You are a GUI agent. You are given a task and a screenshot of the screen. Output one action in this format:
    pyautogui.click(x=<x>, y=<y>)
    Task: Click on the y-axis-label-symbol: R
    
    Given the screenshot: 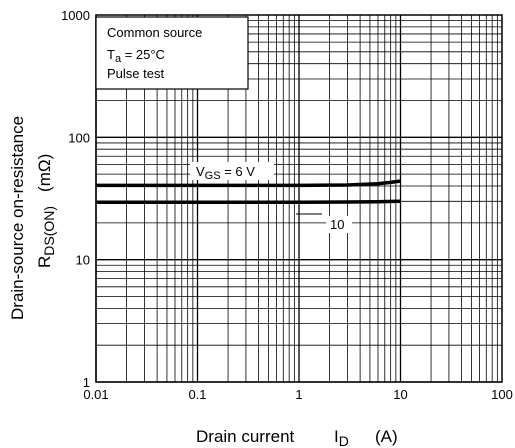 What is the action you would take?
    pyautogui.click(x=44, y=262)
    